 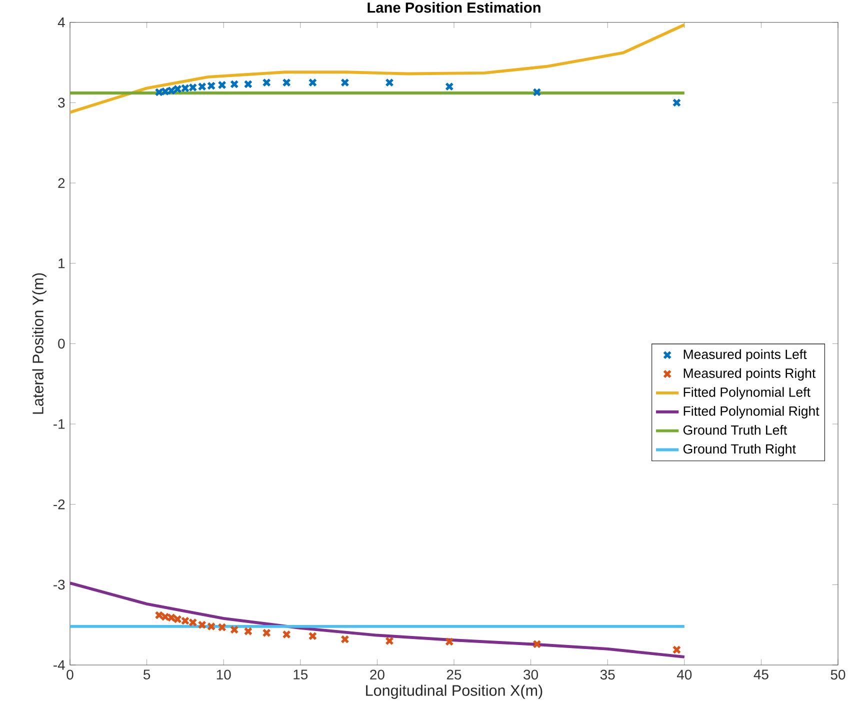 What do you see at coordinates (59, 504) in the screenshot?
I see `y-tick-label: -2` at bounding box center [59, 504].